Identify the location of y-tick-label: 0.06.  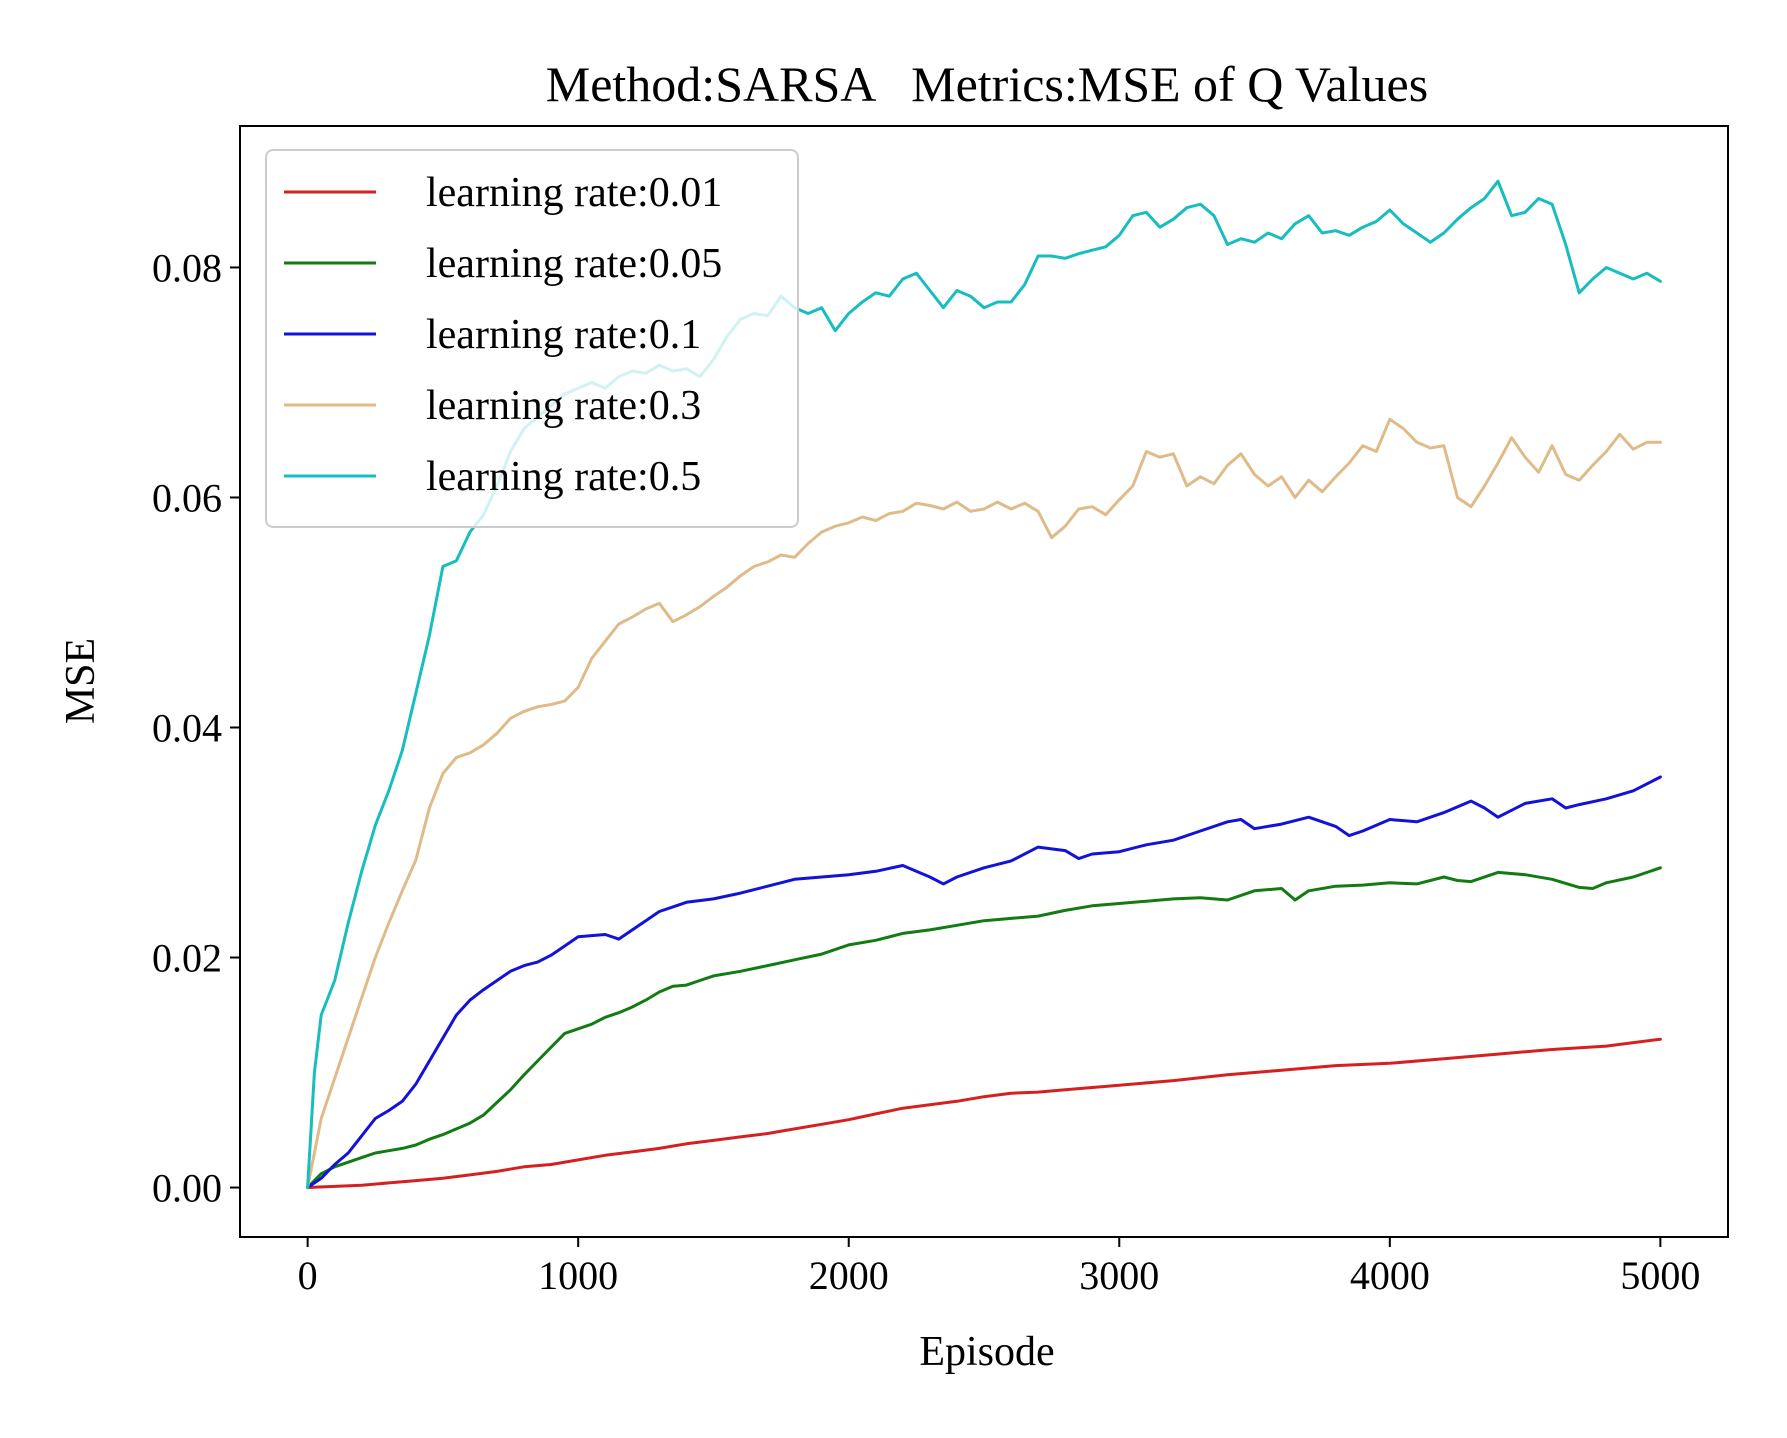
(187, 497).